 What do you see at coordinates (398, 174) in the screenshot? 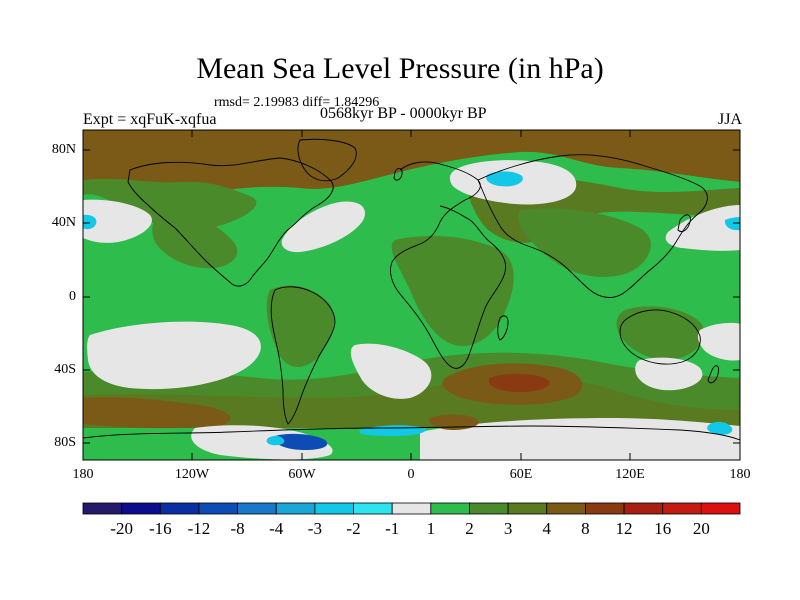
I see `coast-uk` at bounding box center [398, 174].